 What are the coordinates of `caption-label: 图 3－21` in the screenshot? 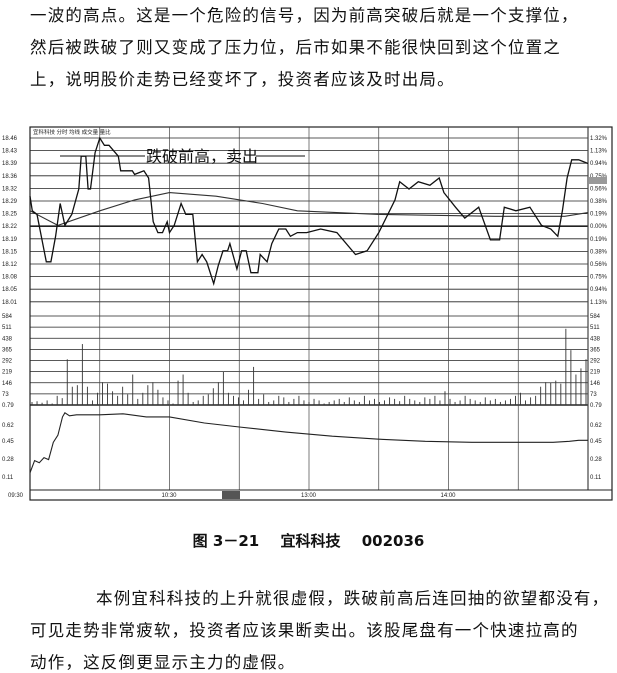 It's located at (226, 541).